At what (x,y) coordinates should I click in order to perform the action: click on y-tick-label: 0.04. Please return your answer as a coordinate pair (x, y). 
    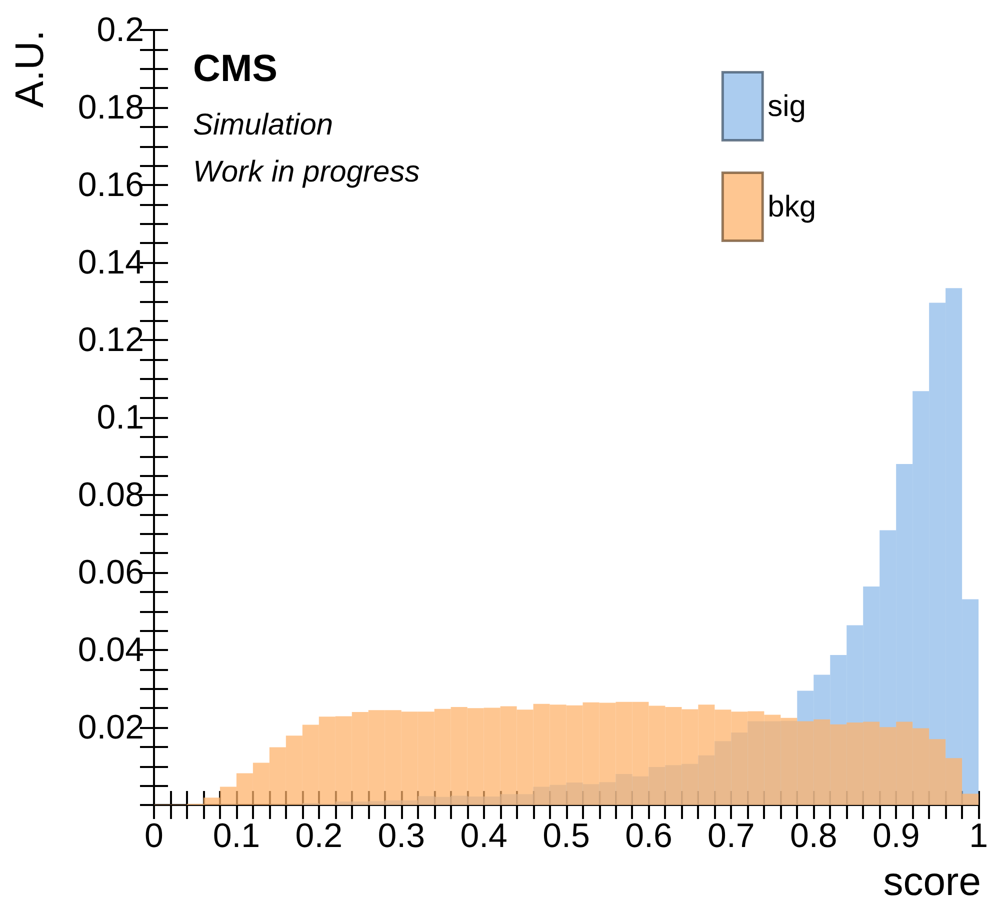
    Looking at the image, I should click on (111, 650).